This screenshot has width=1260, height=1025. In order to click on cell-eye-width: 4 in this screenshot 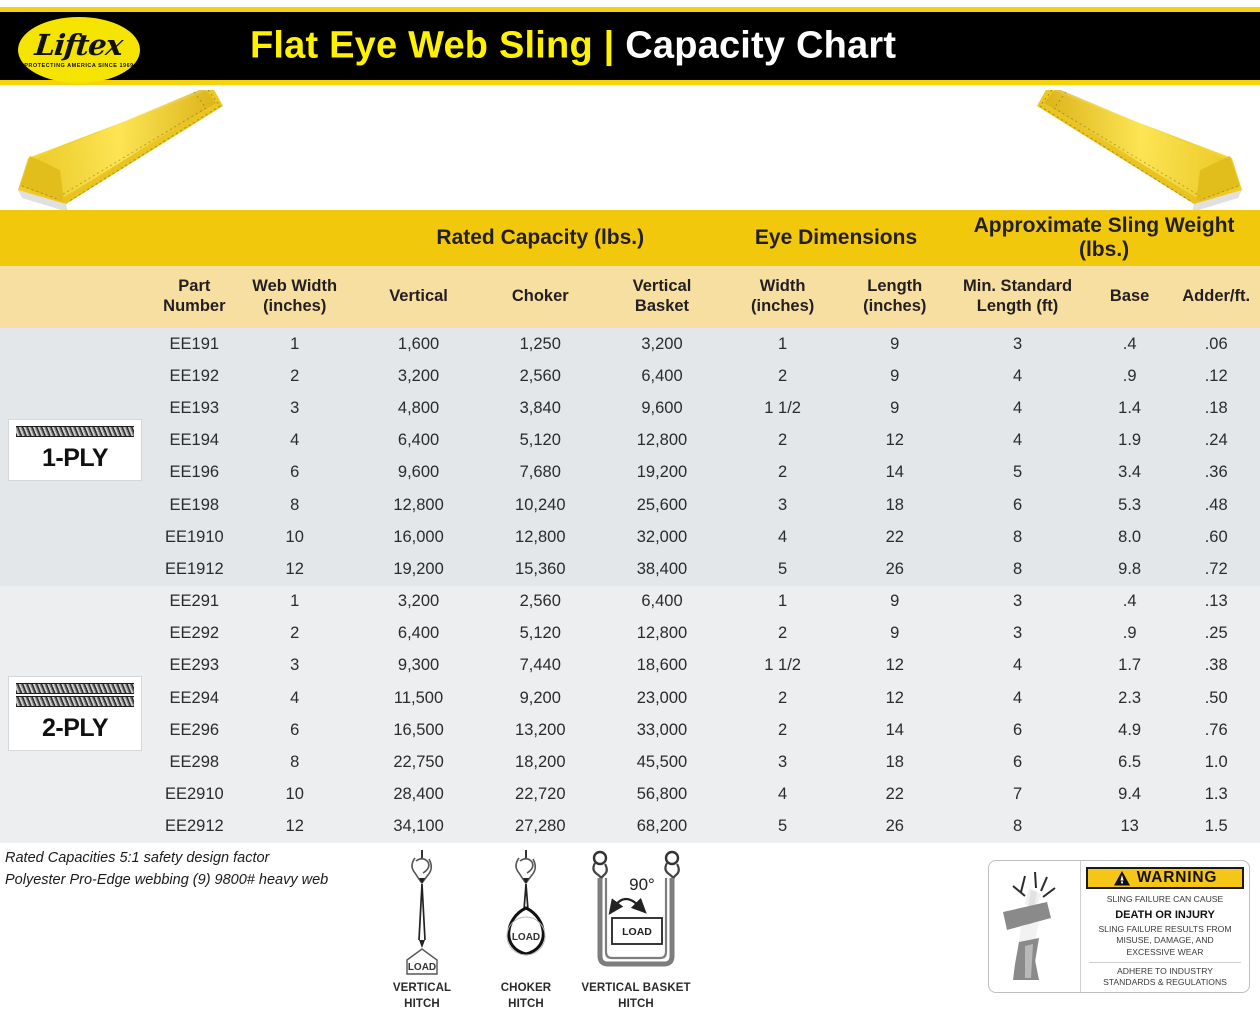, I will do `click(782, 794)`.